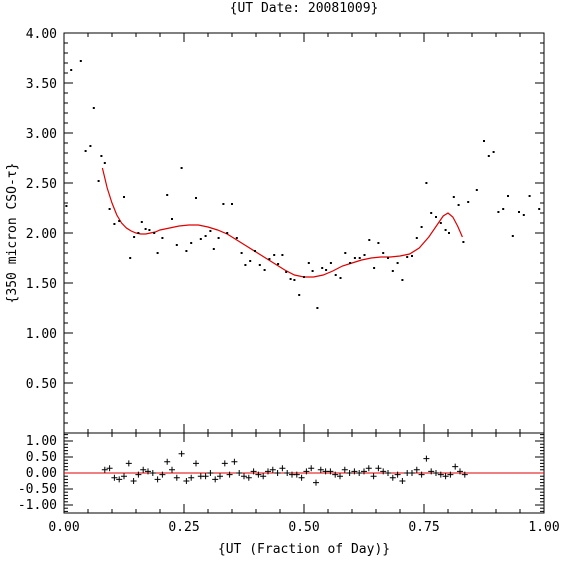  I want to click on residual-y-tick-label: 1.00, so click(41, 441).